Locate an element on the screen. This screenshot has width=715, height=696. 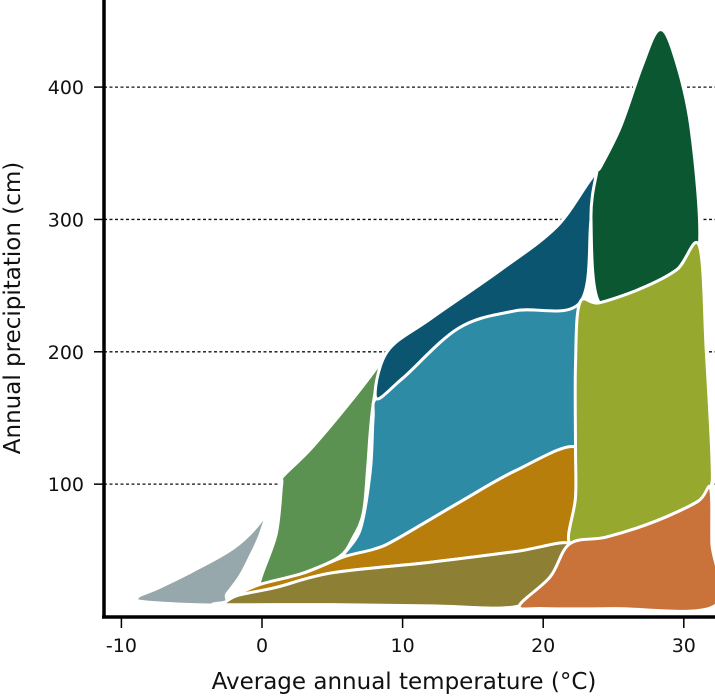
y-axis-title: Annual precipitation (cm) is located at coordinates (13, 308).